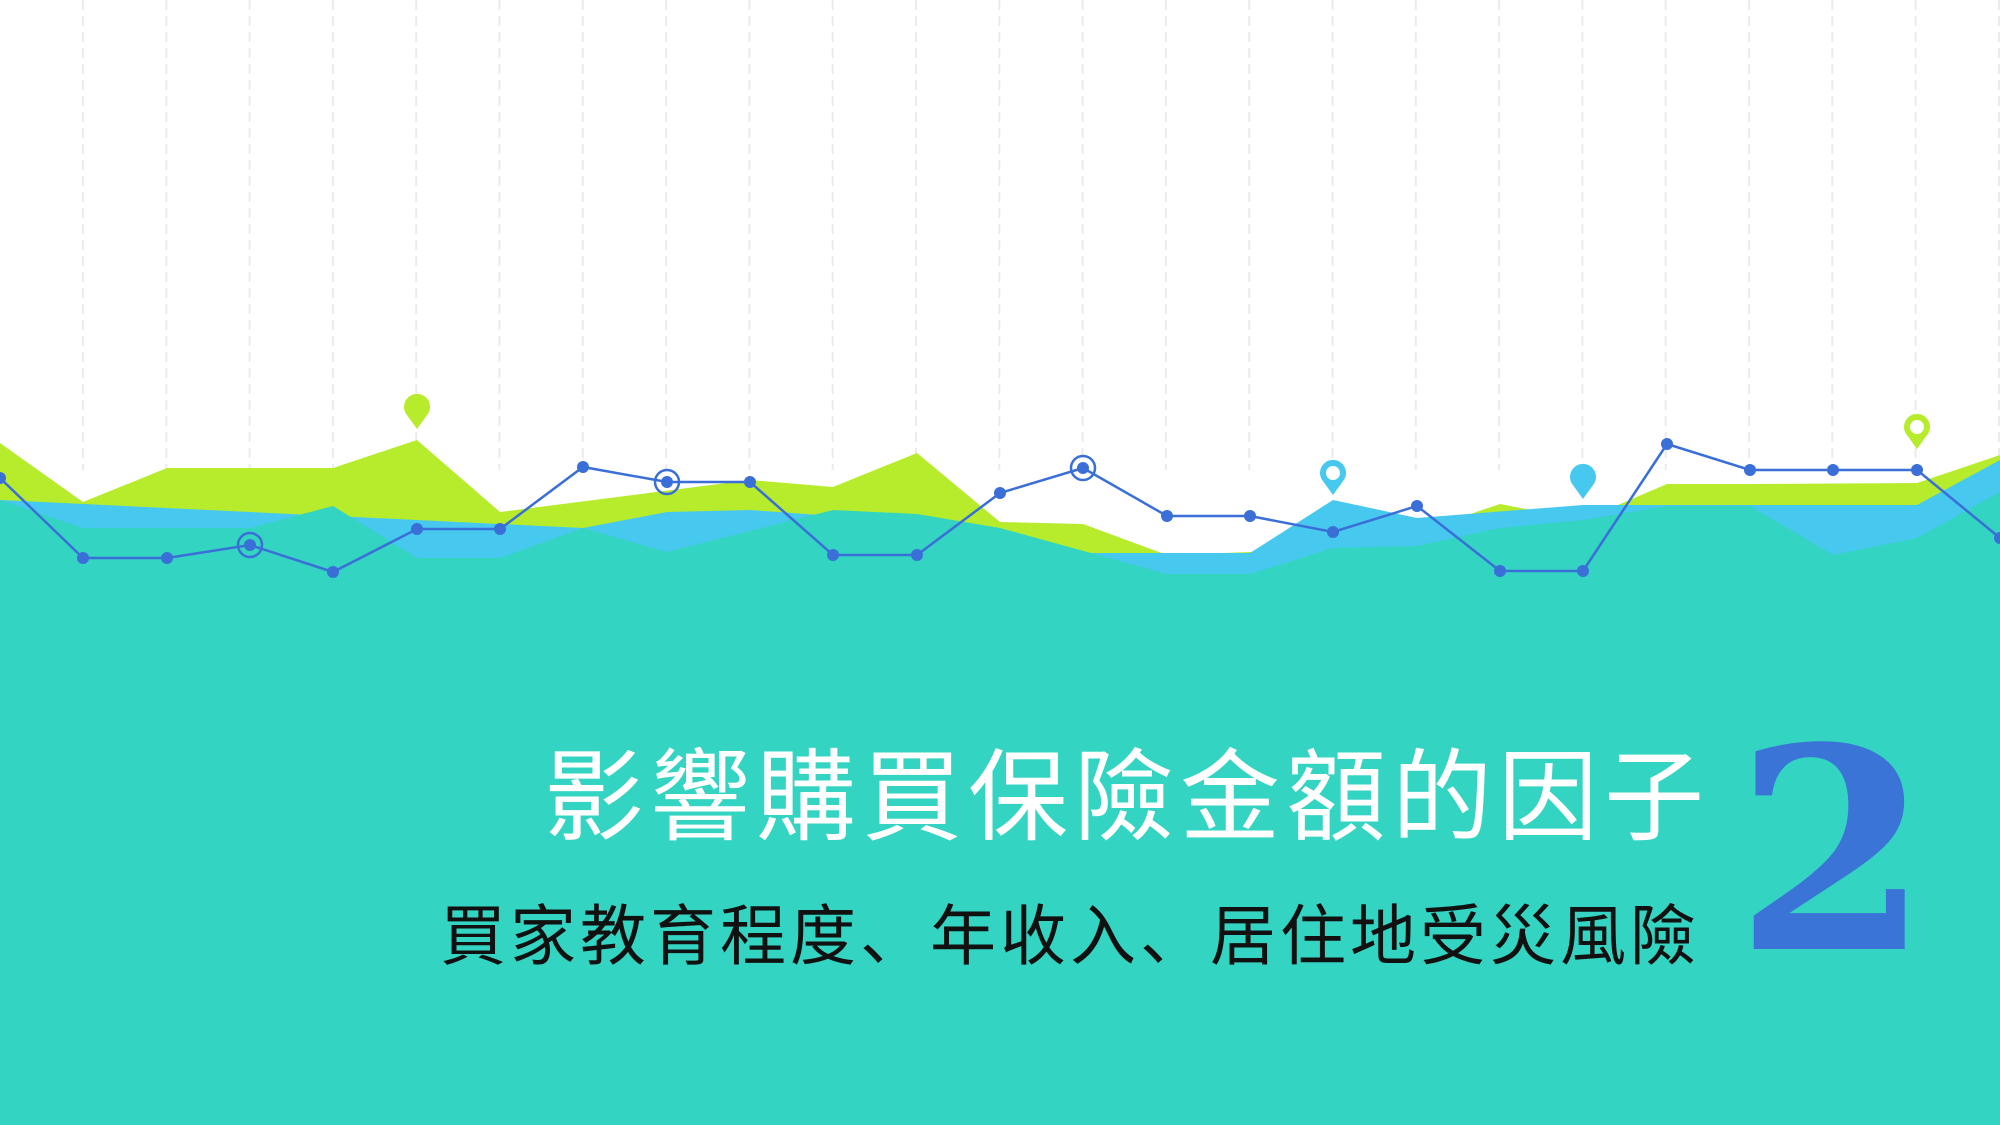 Image resolution: width=2000 pixels, height=1125 pixels. What do you see at coordinates (1070, 936) in the screenshot?
I see `slide-subtitle: 買家教育程度、年收入、居住地受災風險` at bounding box center [1070, 936].